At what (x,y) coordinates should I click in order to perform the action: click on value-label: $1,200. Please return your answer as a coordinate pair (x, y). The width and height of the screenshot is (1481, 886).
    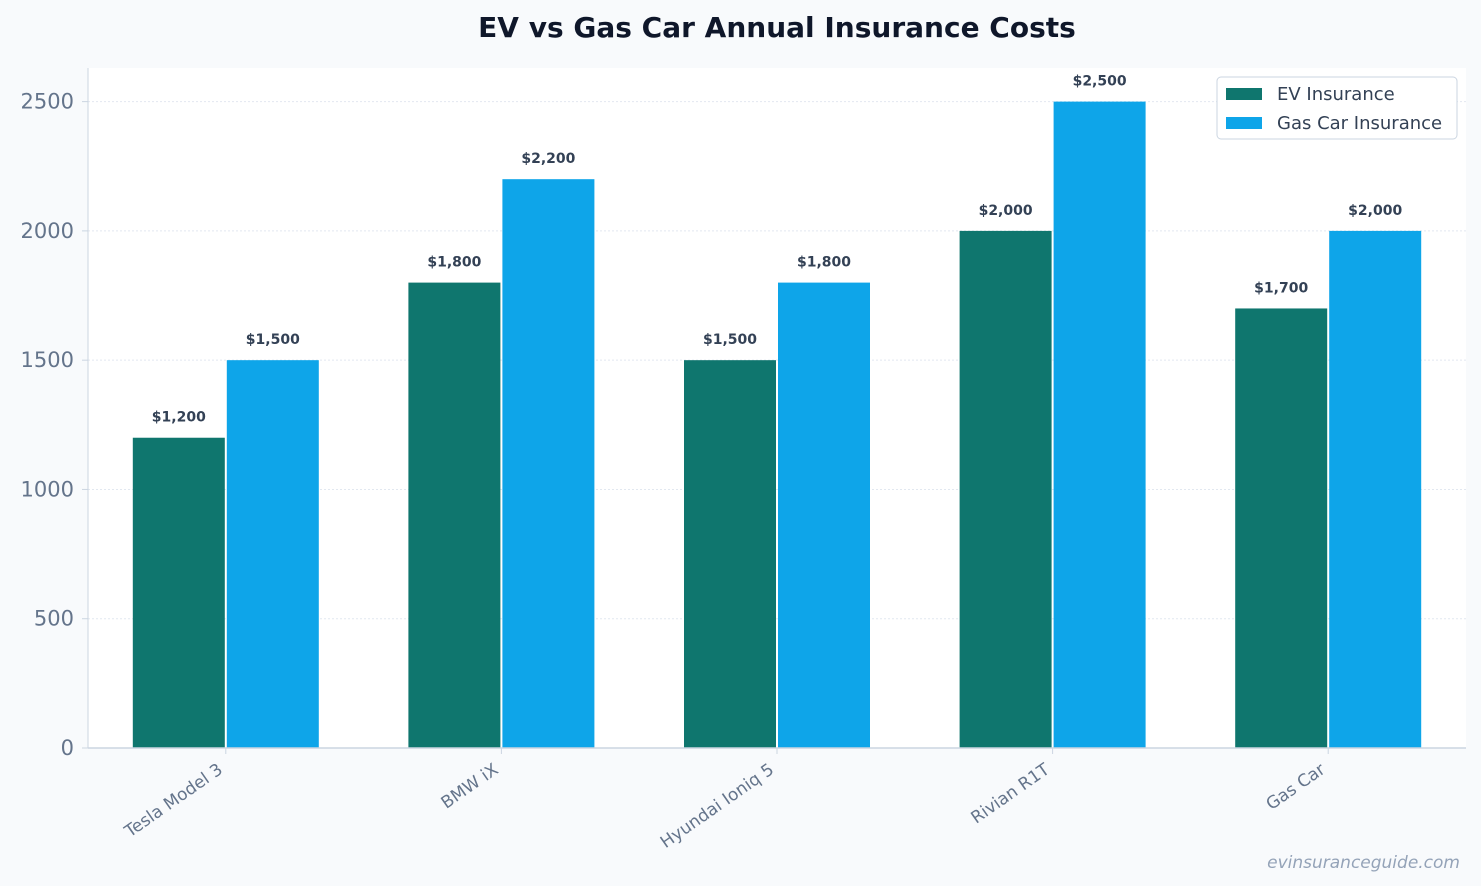
    Looking at the image, I should click on (179, 418).